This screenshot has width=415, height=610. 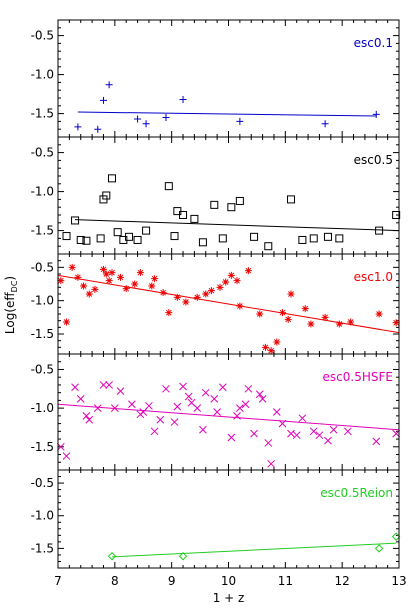 What do you see at coordinates (342, 581) in the screenshot?
I see `x-tick-label: 12` at bounding box center [342, 581].